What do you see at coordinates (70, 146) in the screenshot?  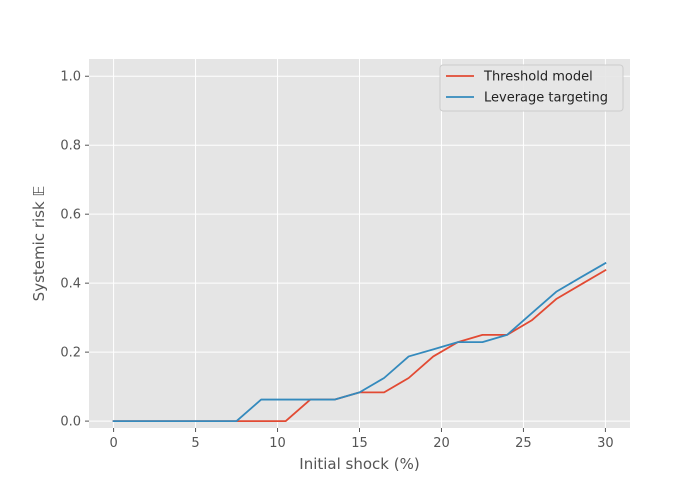 I see `y-tick-label: 0.8` at bounding box center [70, 146].